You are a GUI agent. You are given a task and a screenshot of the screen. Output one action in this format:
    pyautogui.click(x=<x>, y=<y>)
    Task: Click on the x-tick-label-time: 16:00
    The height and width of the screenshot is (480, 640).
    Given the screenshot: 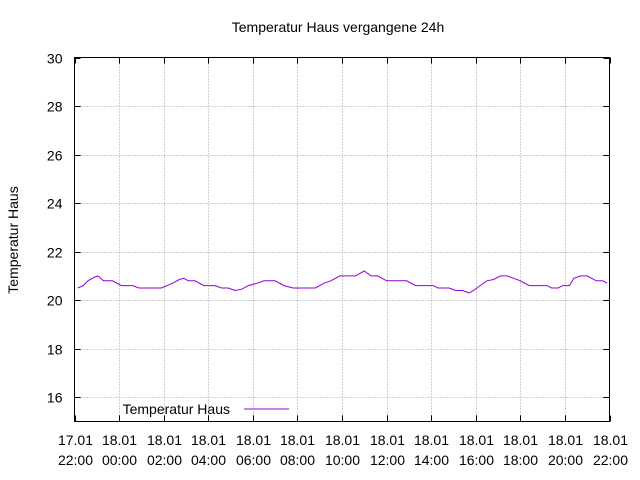 What is the action you would take?
    pyautogui.click(x=476, y=460)
    